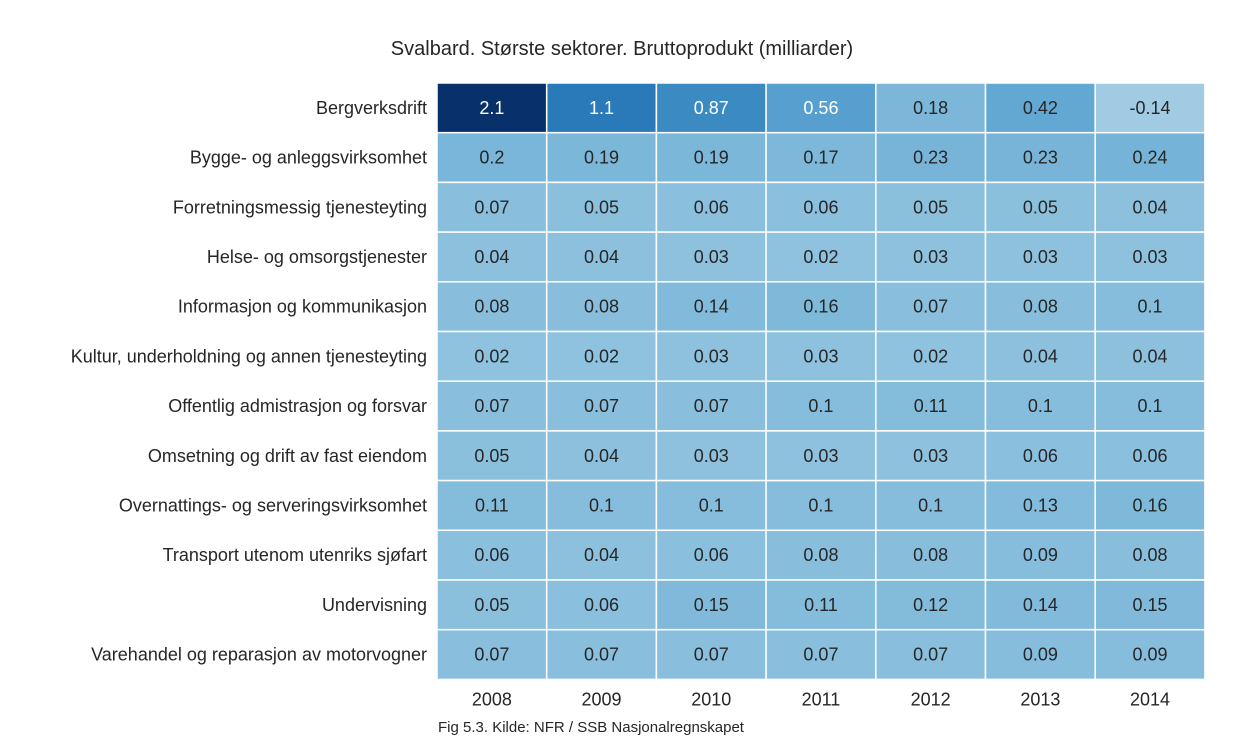  I want to click on cell-value-label: 0.19, so click(711, 158).